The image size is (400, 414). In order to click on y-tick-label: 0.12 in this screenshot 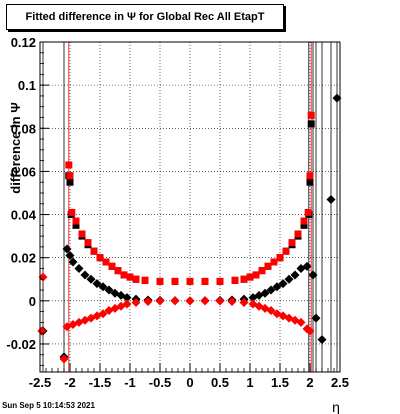, I will do `click(23, 42)`.